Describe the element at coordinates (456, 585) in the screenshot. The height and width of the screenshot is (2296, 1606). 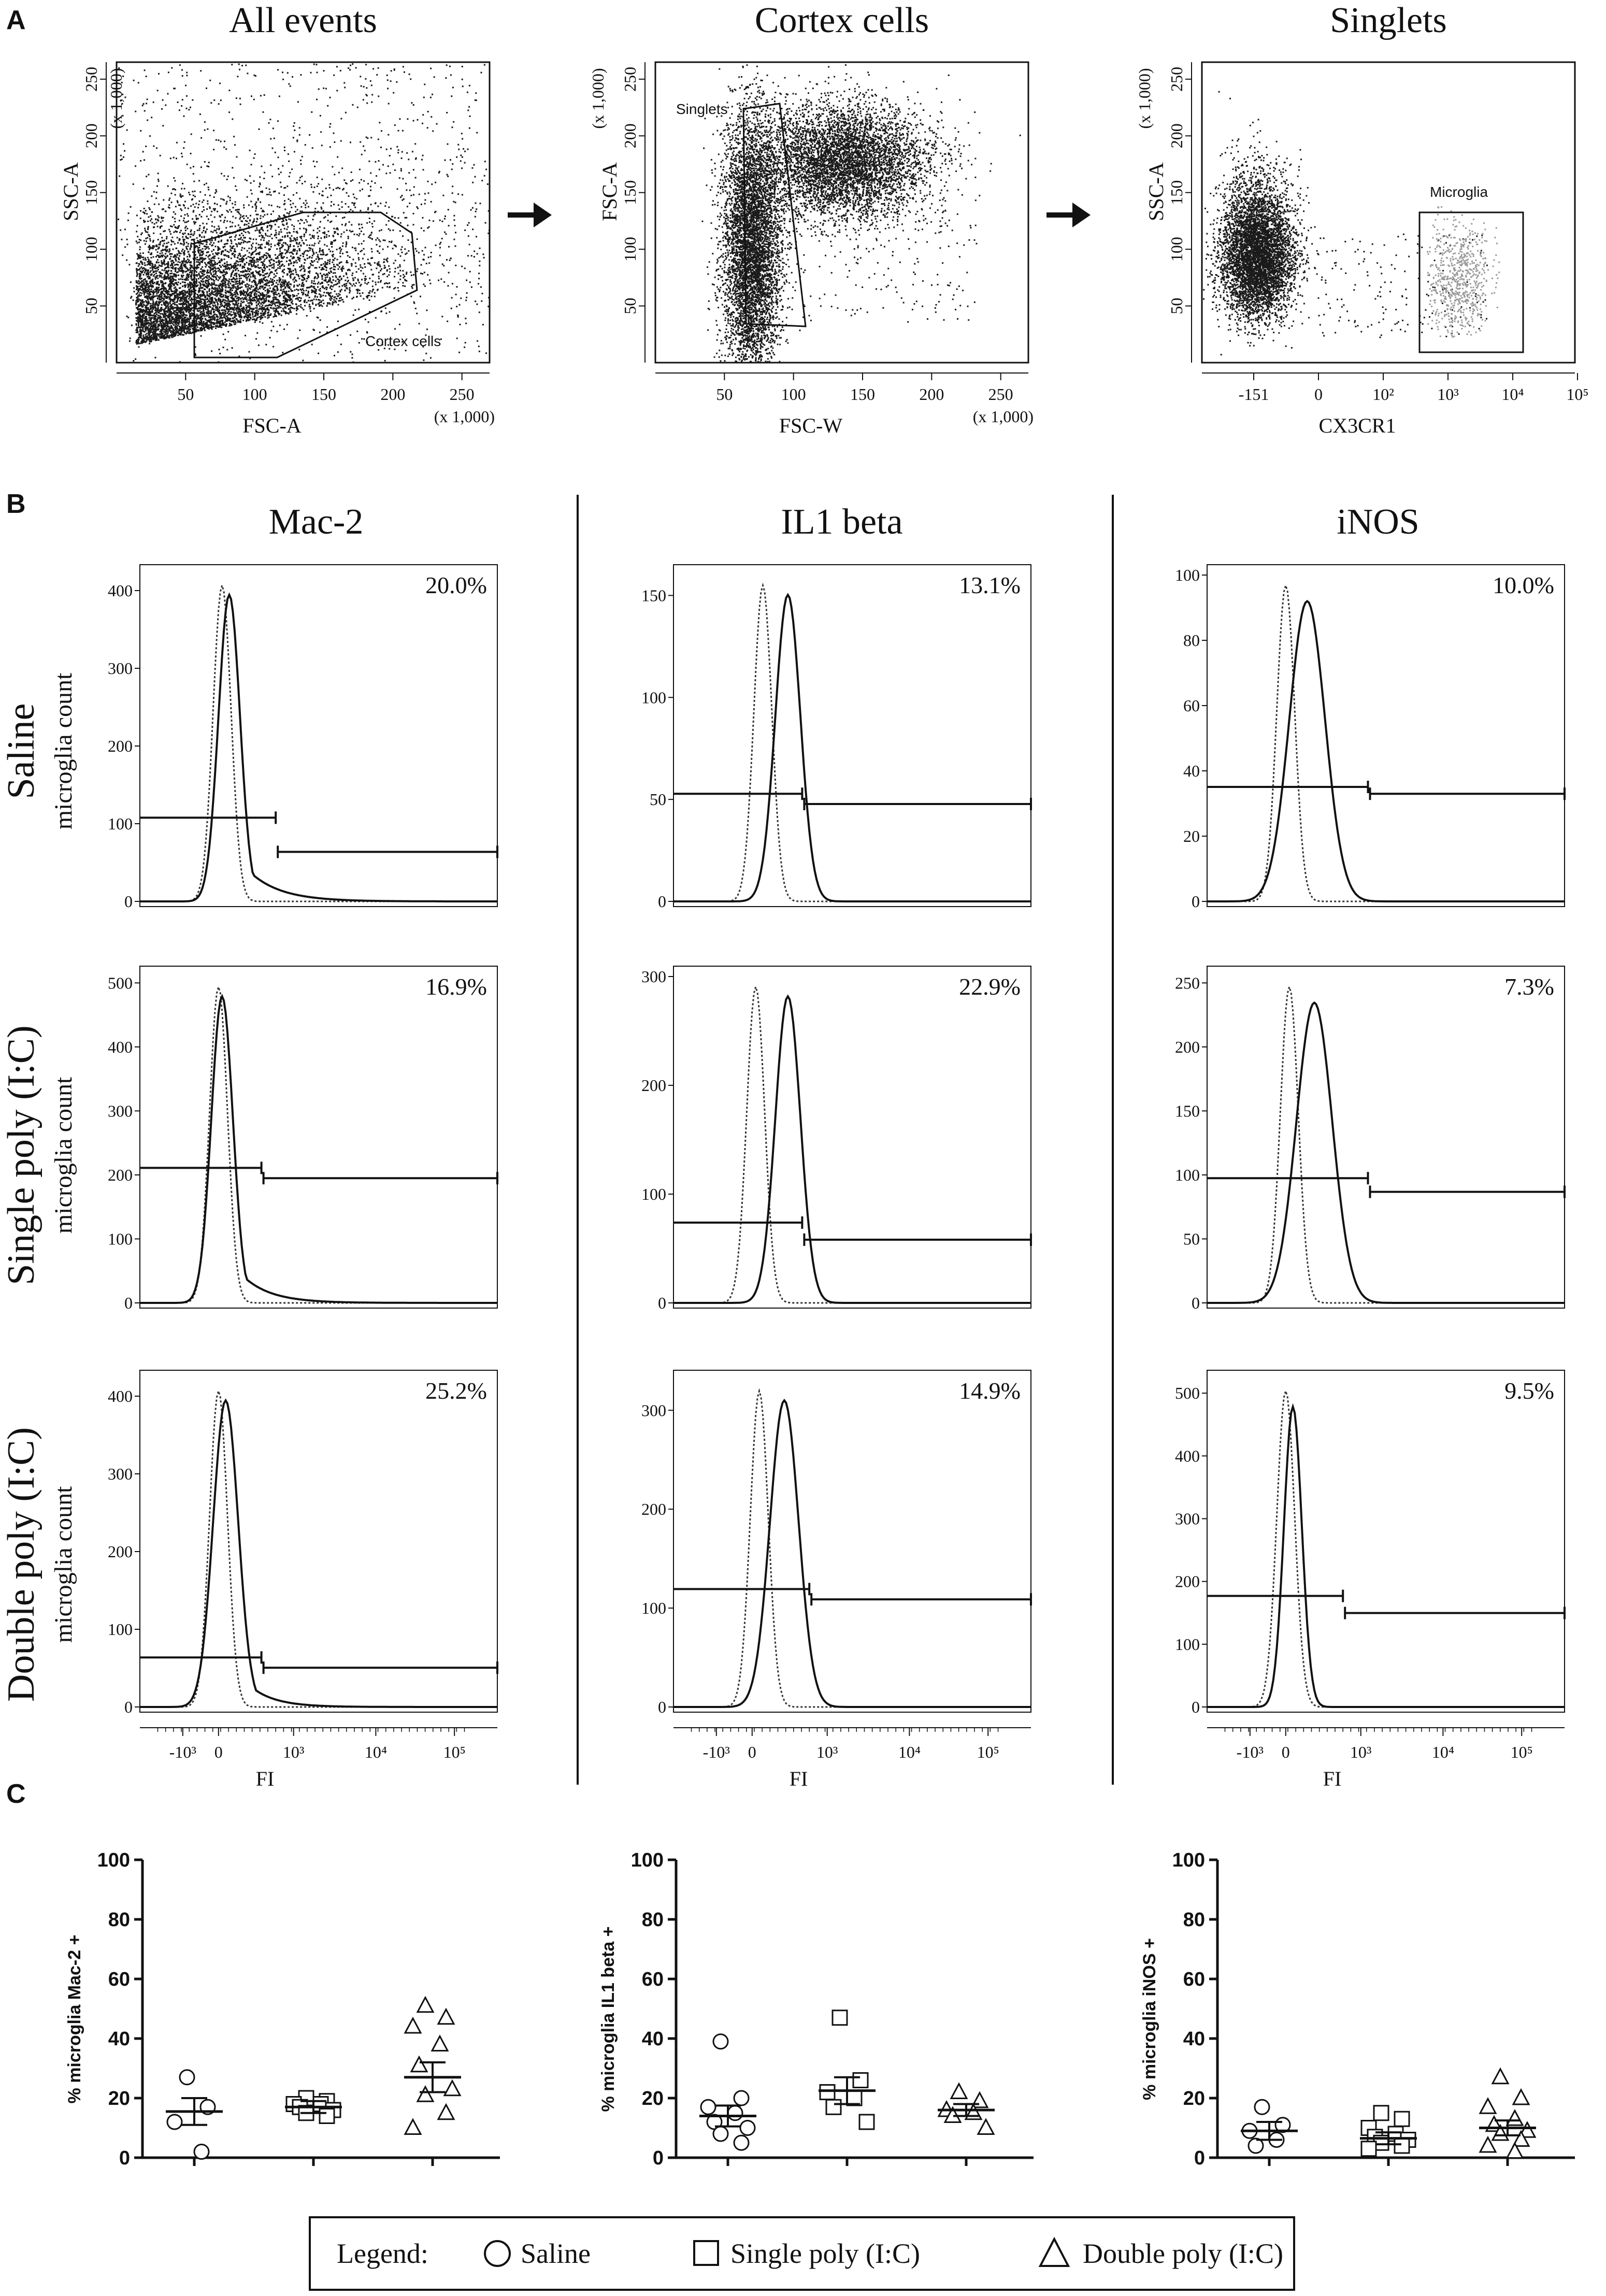
I see `percent-positive: 20.0%` at that location.